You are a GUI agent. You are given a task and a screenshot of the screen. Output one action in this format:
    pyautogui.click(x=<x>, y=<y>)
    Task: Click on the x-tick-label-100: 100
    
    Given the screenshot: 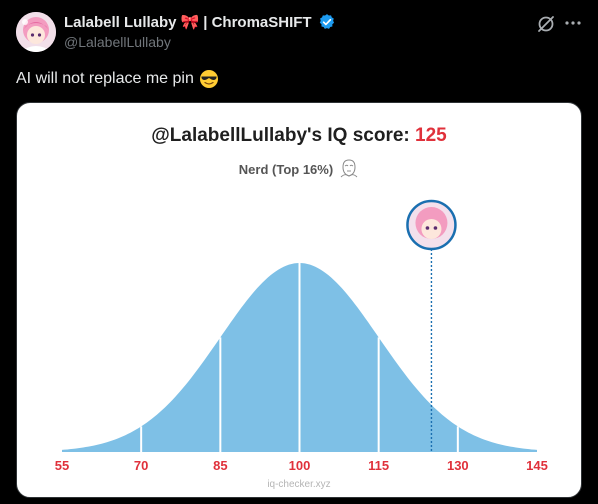 What is the action you would take?
    pyautogui.click(x=300, y=465)
    